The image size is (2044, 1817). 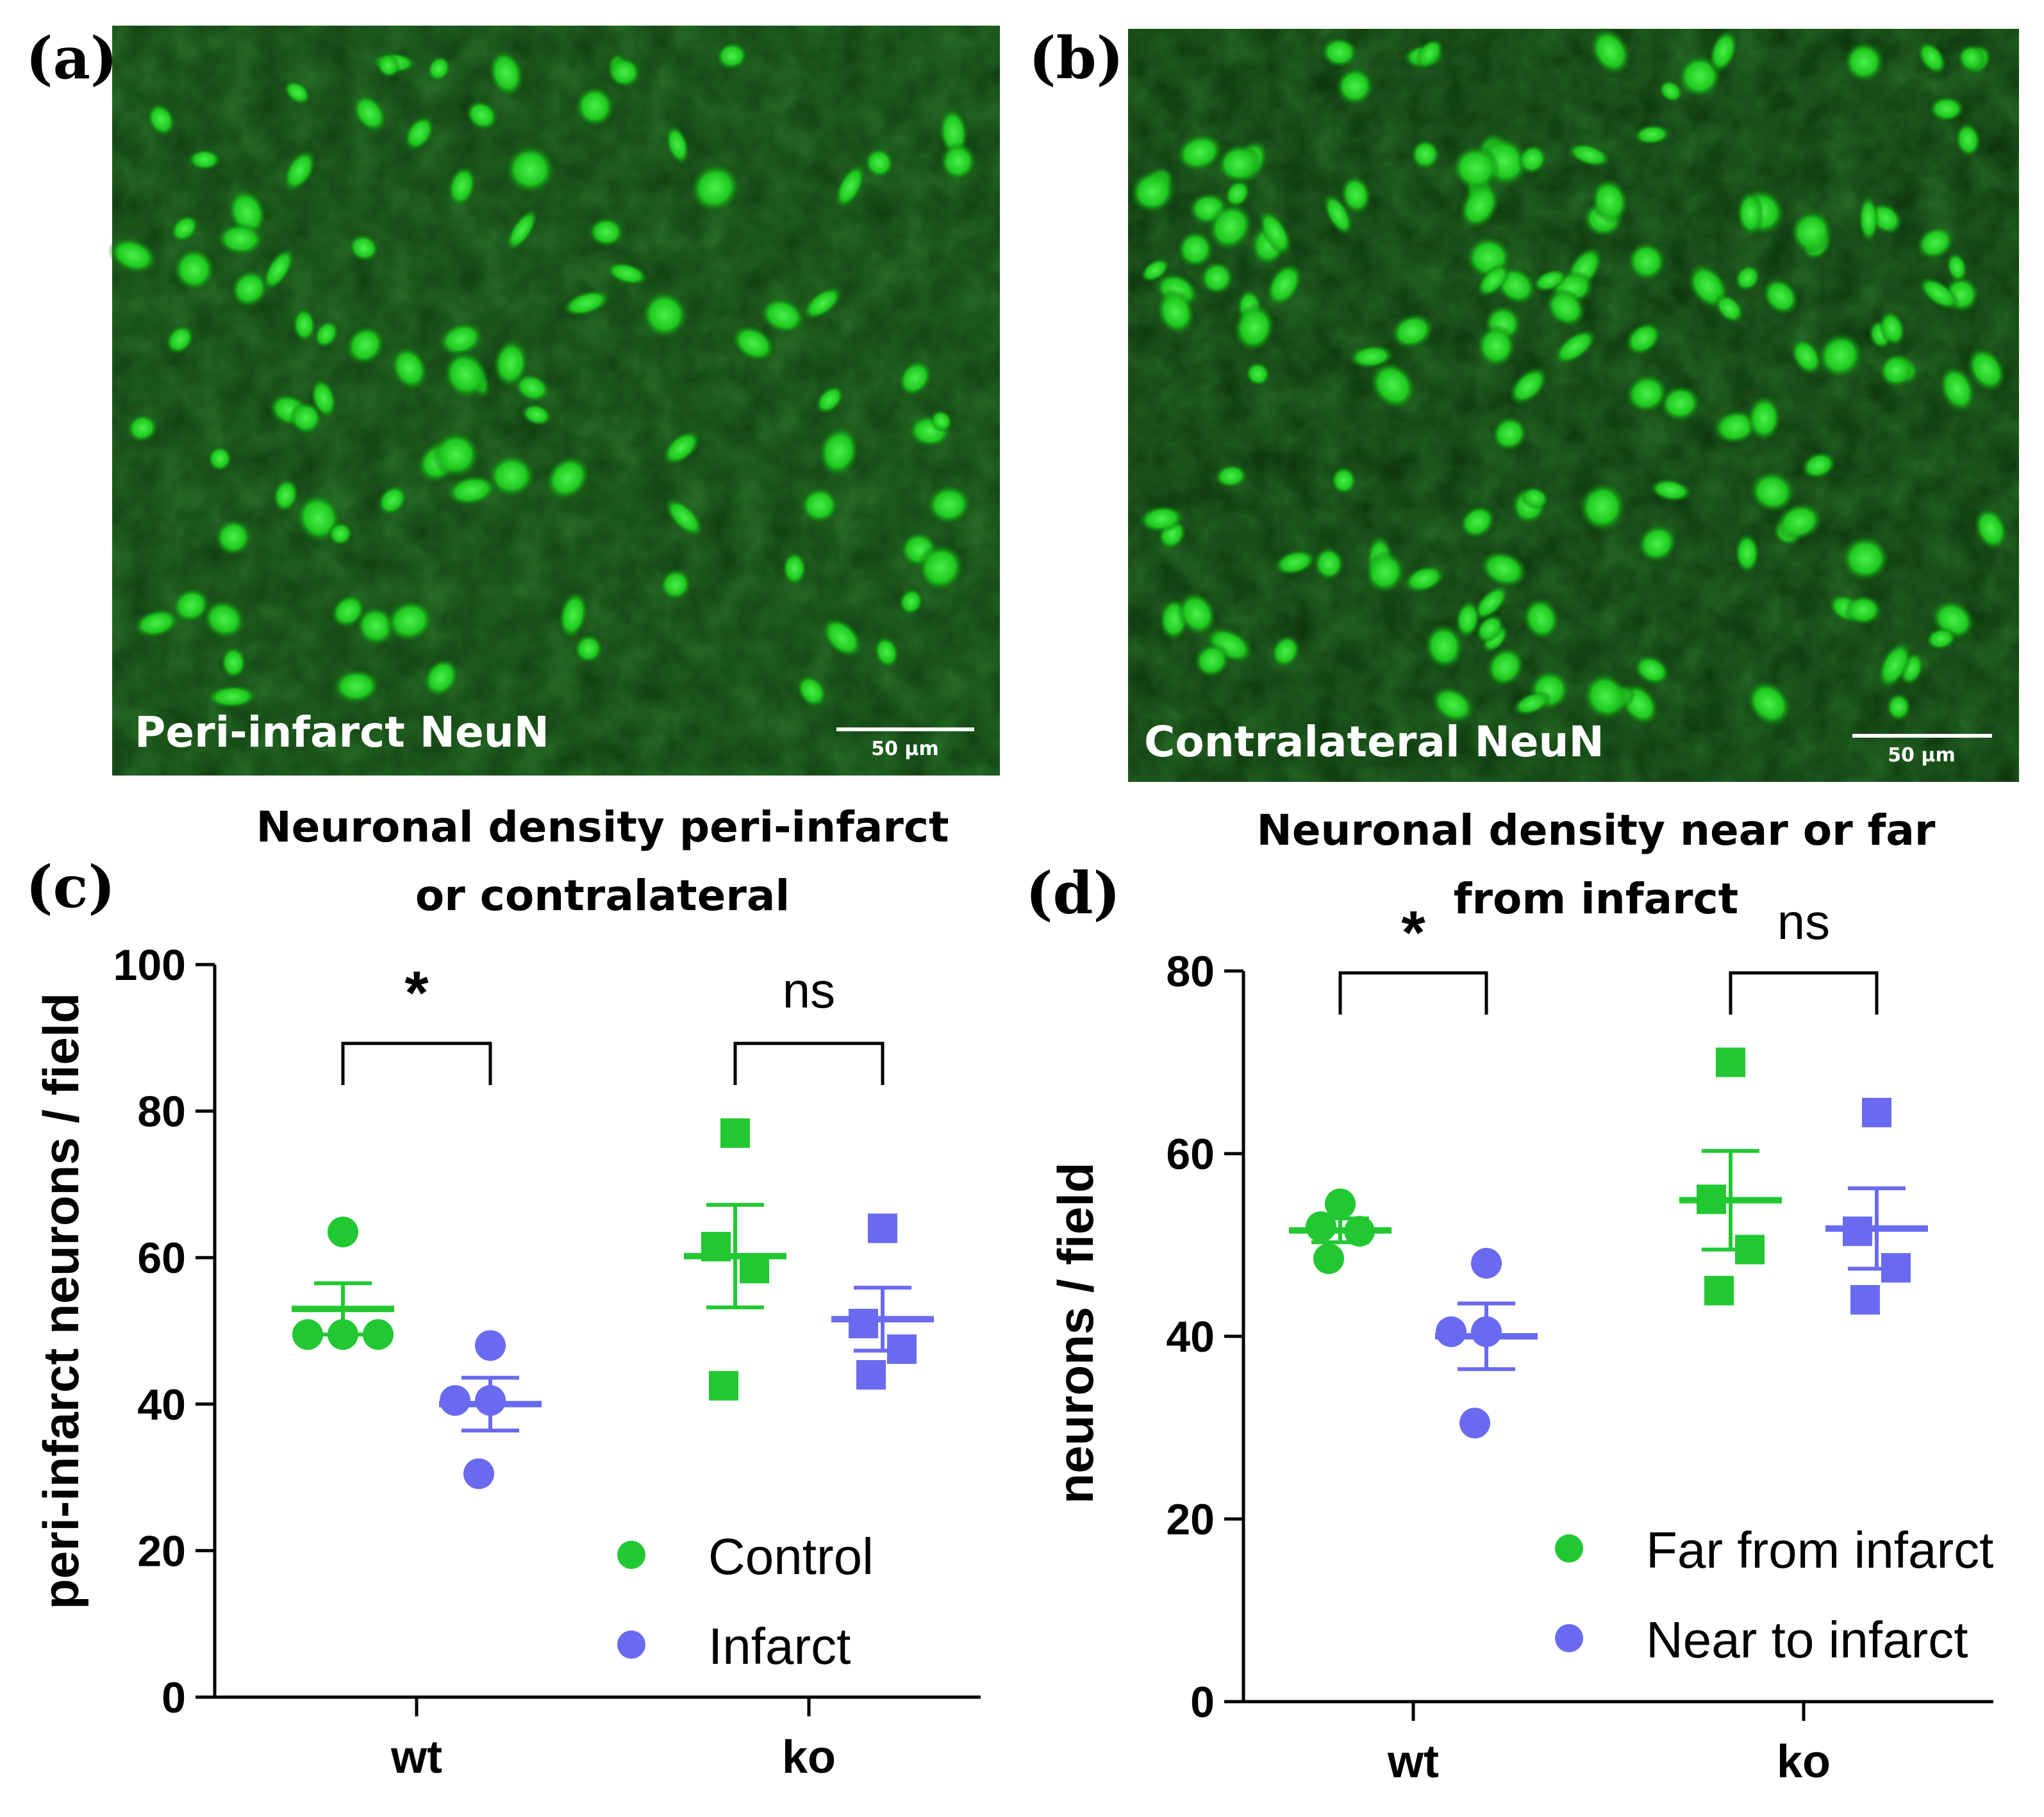 I want to click on y-tick-label: 80, so click(x=1190, y=971).